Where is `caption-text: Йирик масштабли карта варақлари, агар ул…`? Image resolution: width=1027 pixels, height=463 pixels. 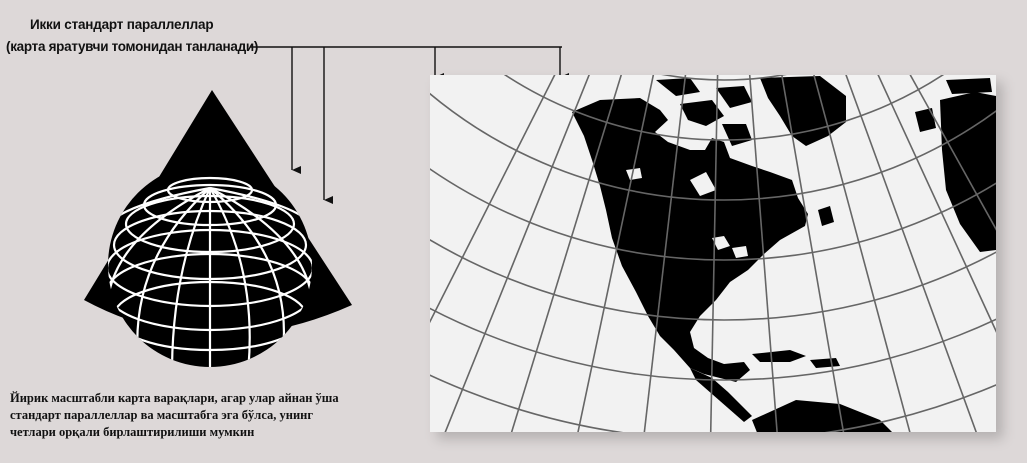 caption-text: Йирик масштабли карта варақлари, агар ул… is located at coordinates (220, 415).